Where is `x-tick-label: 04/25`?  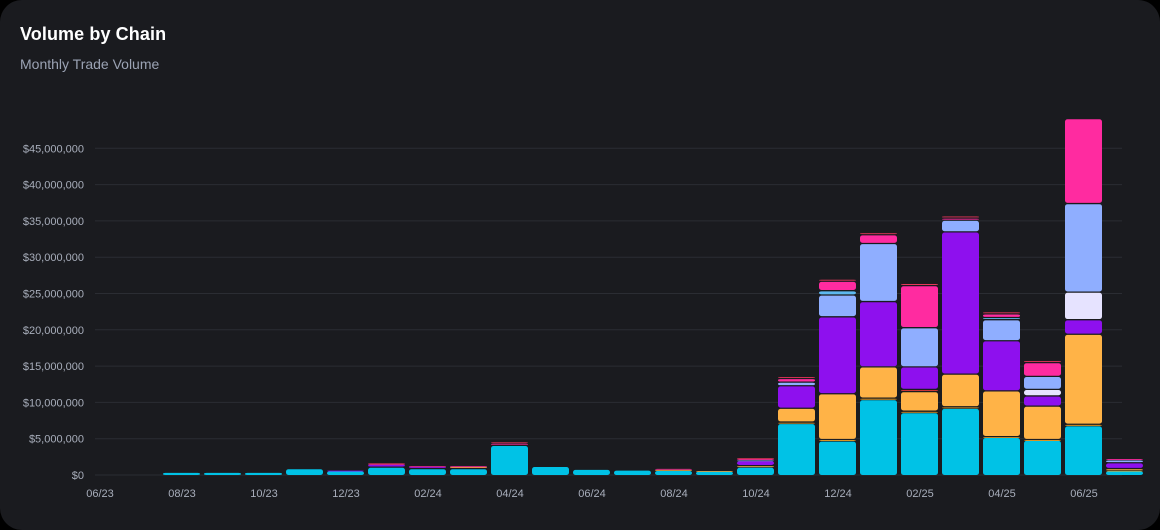 x-tick-label: 04/25 is located at coordinates (1002, 494).